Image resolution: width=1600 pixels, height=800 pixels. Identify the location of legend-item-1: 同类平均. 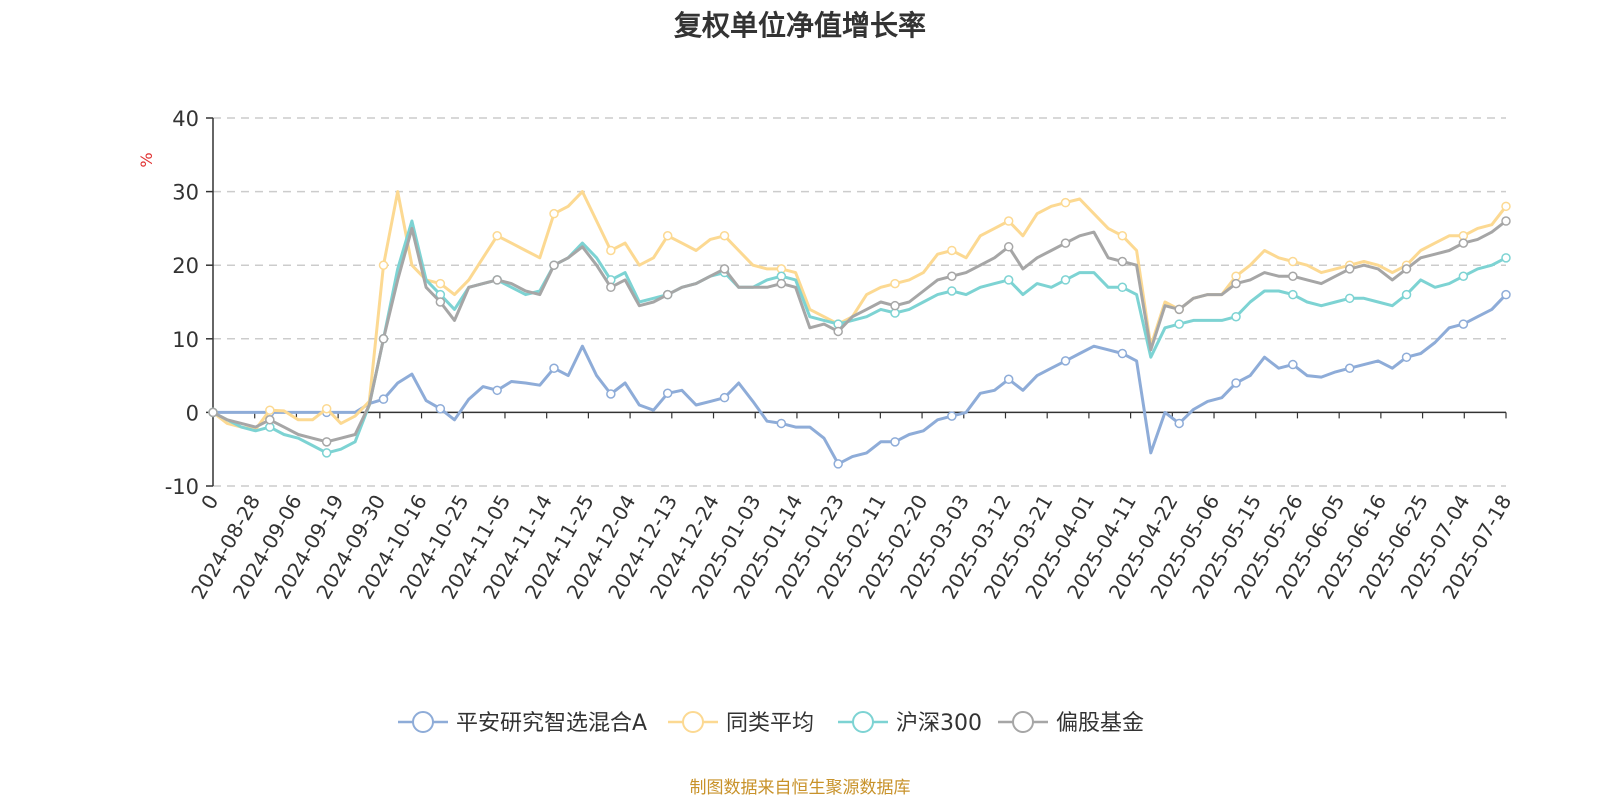
(741, 723).